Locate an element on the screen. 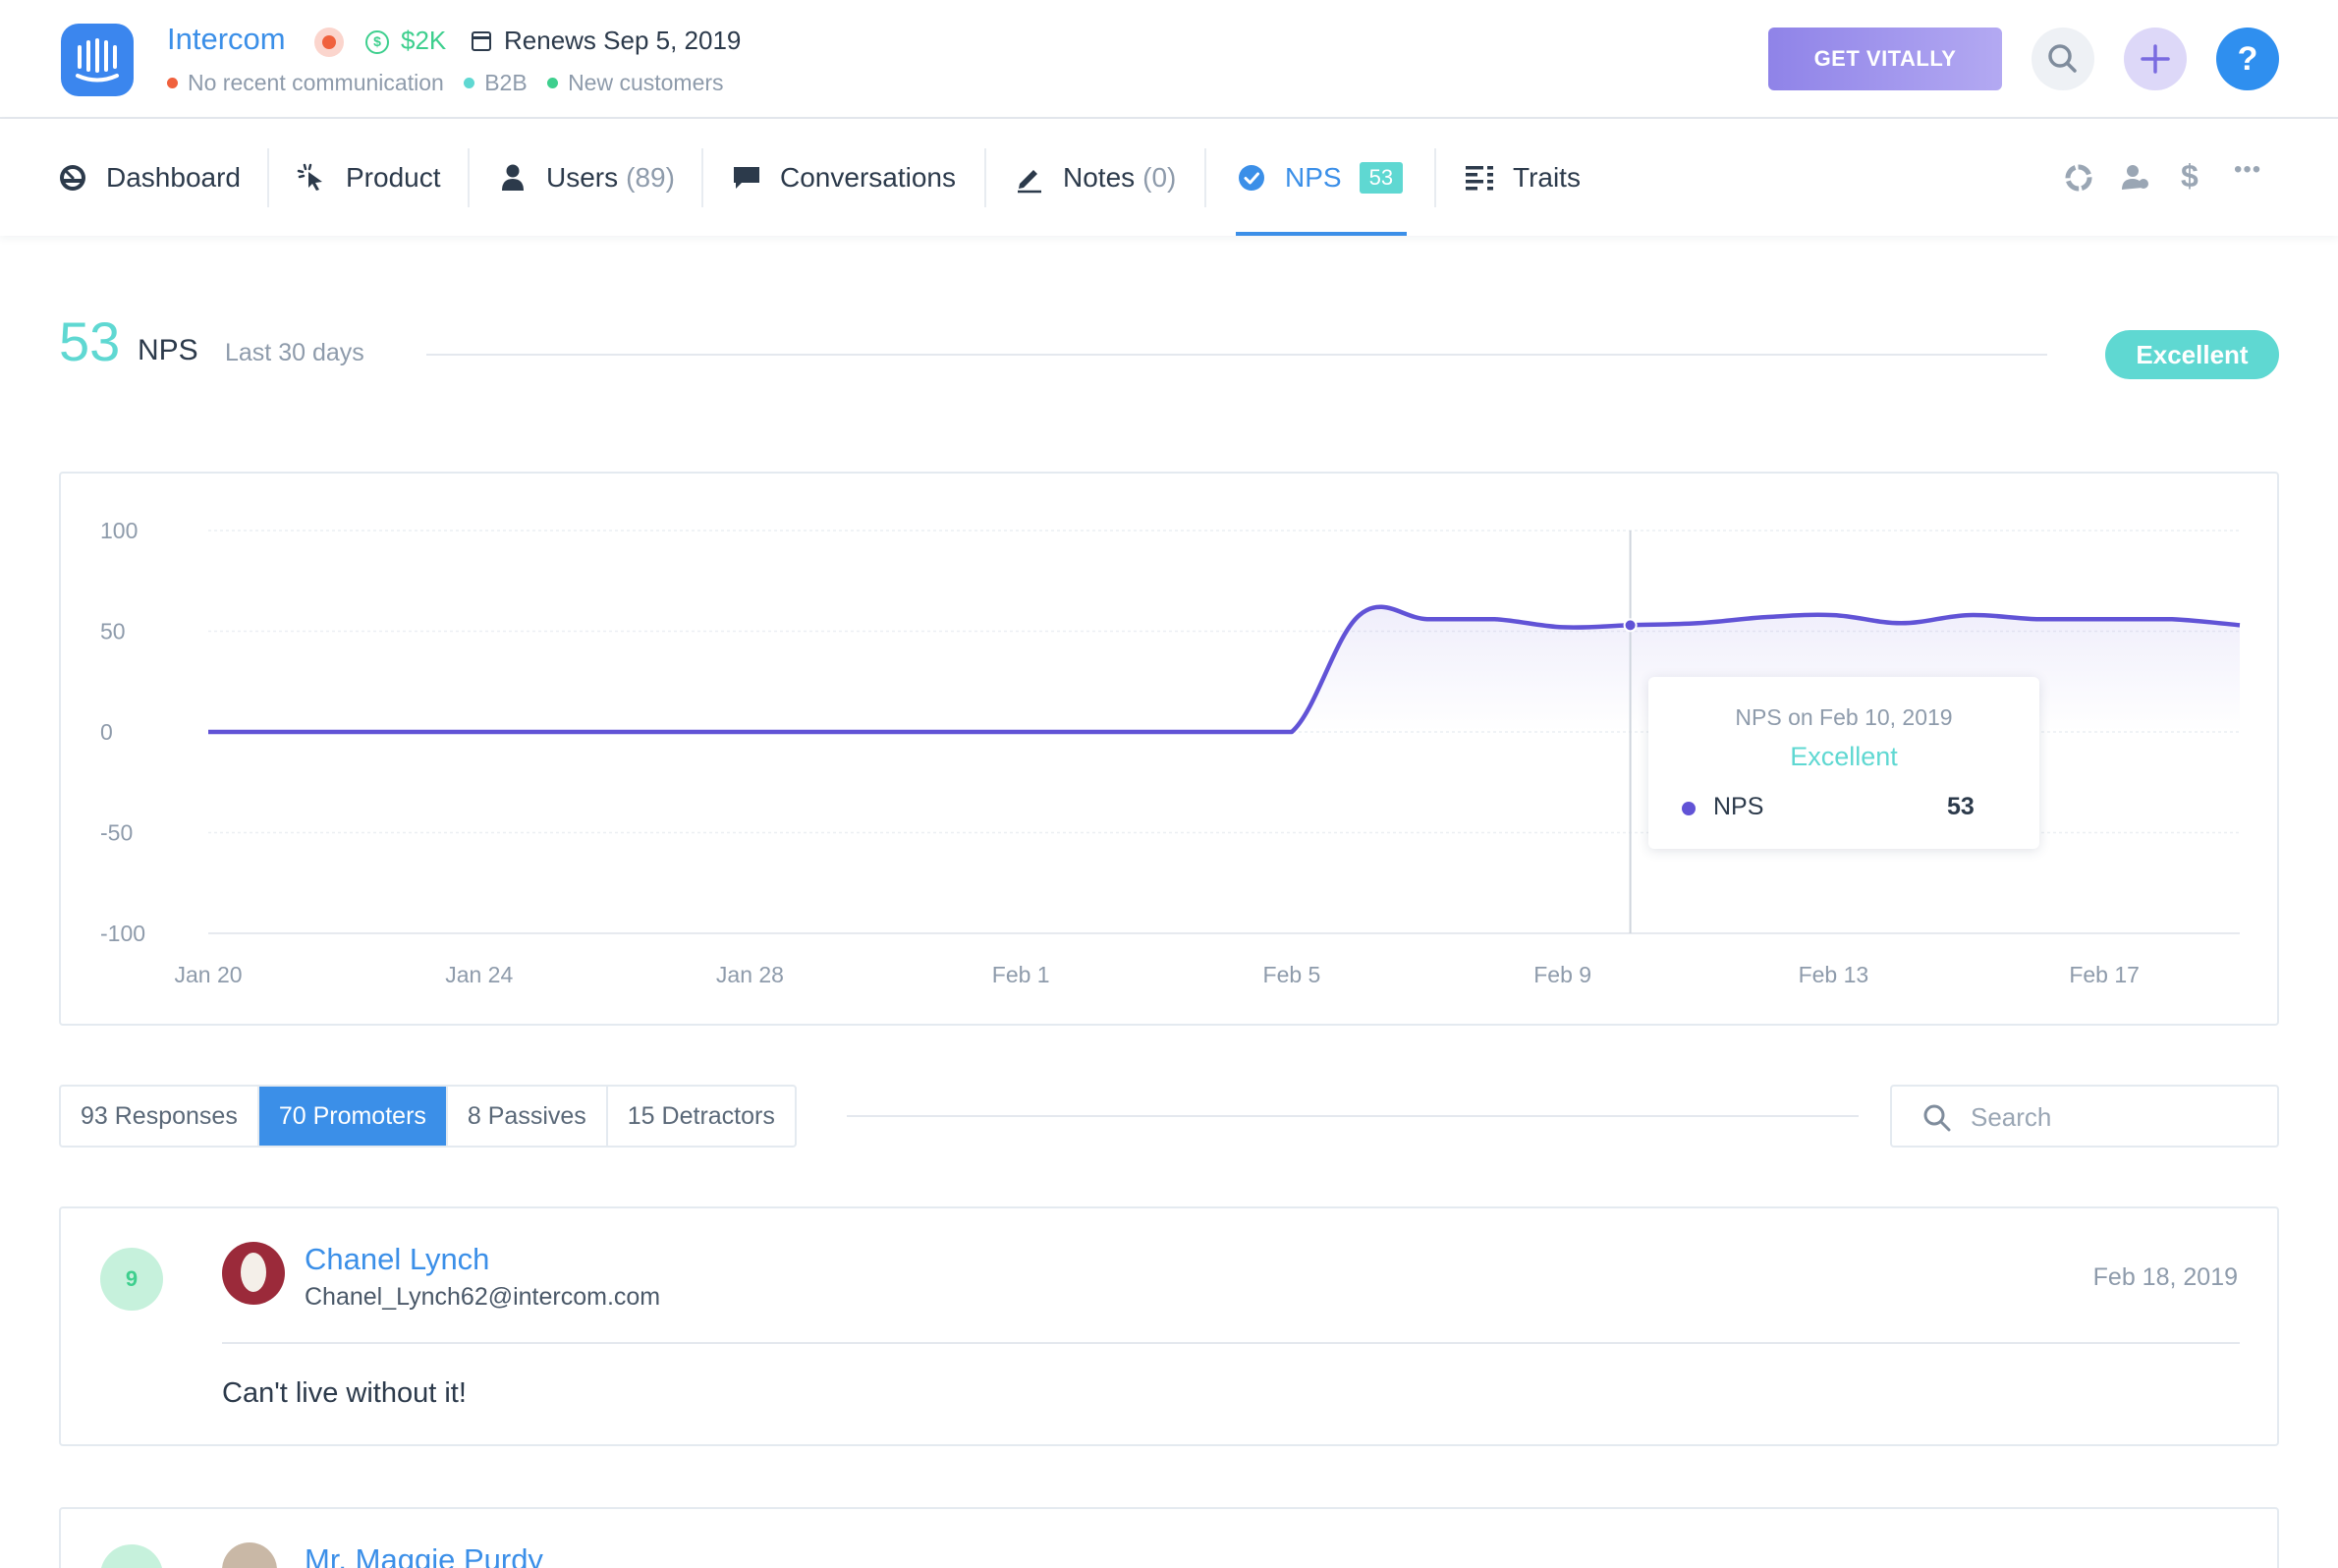 The width and height of the screenshot is (2338, 1568). y-tick-label: 0 is located at coordinates (106, 732).